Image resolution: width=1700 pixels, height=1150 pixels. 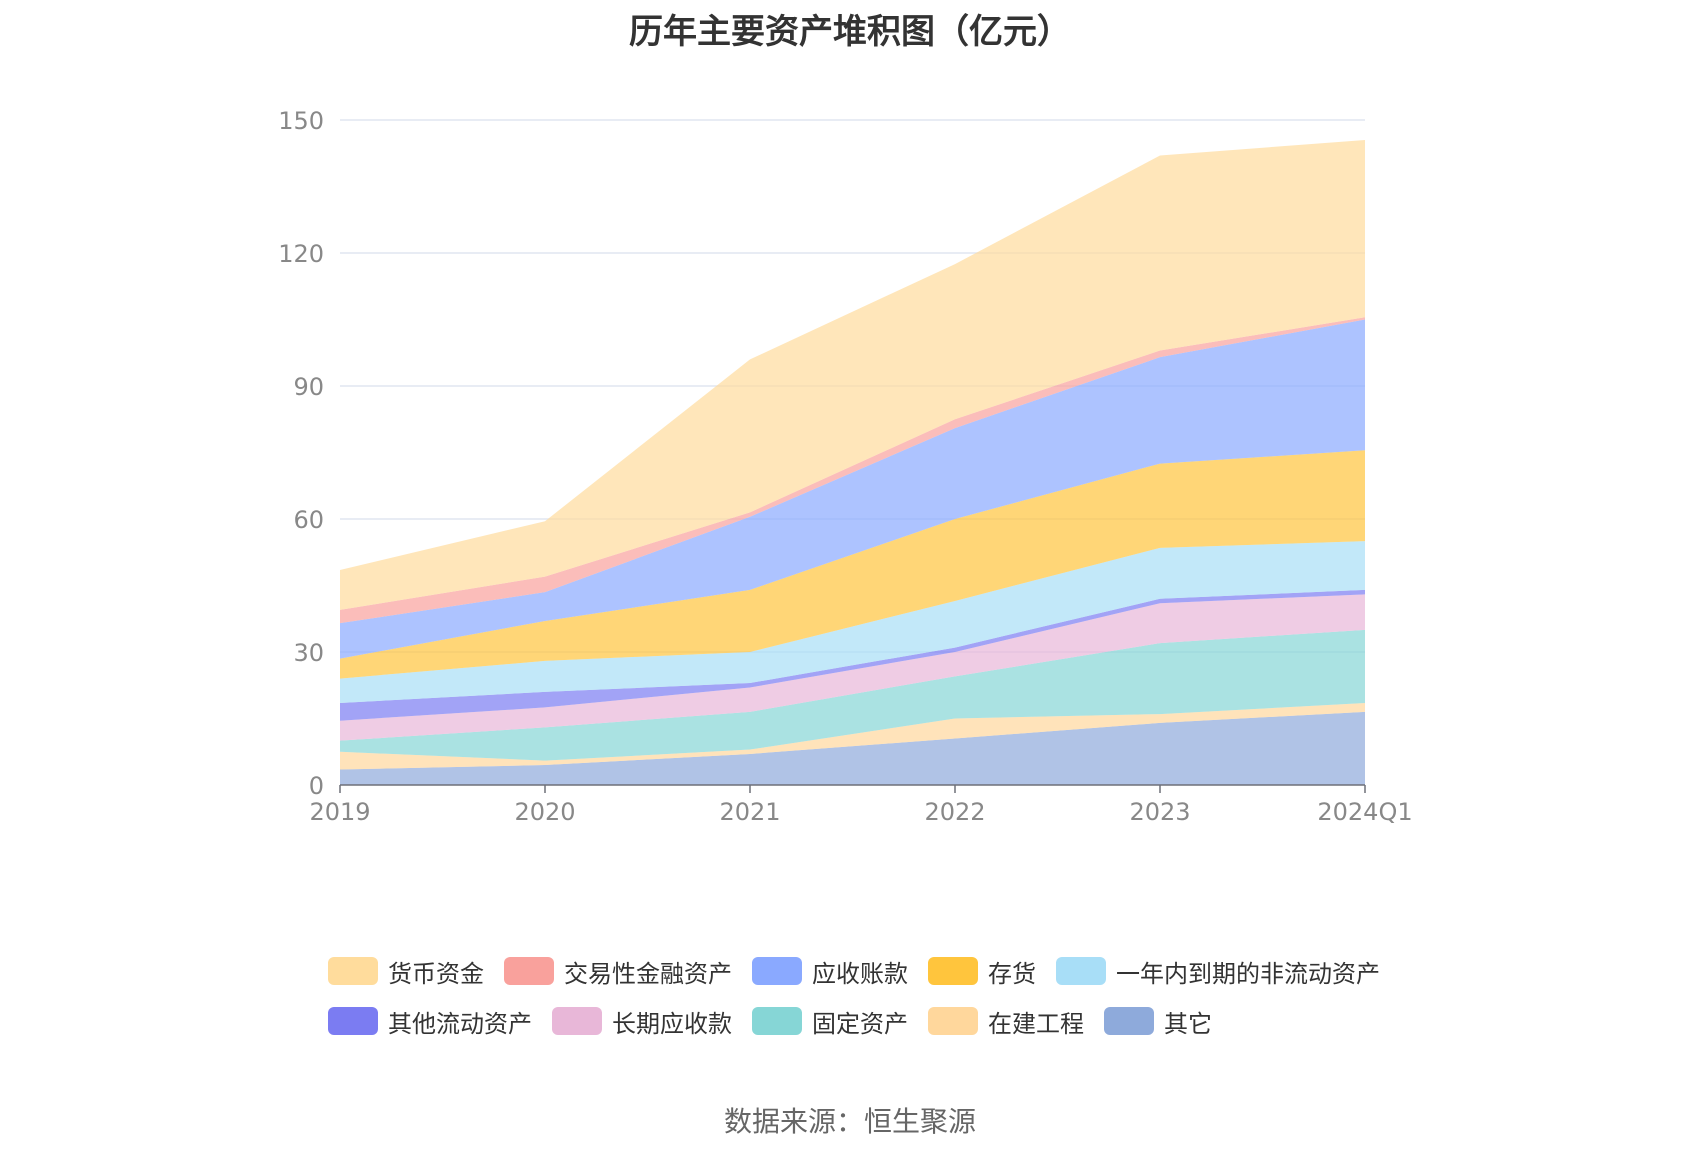 I want to click on legend-item: 一年内到期的非流动资产, so click(x=1218, y=971).